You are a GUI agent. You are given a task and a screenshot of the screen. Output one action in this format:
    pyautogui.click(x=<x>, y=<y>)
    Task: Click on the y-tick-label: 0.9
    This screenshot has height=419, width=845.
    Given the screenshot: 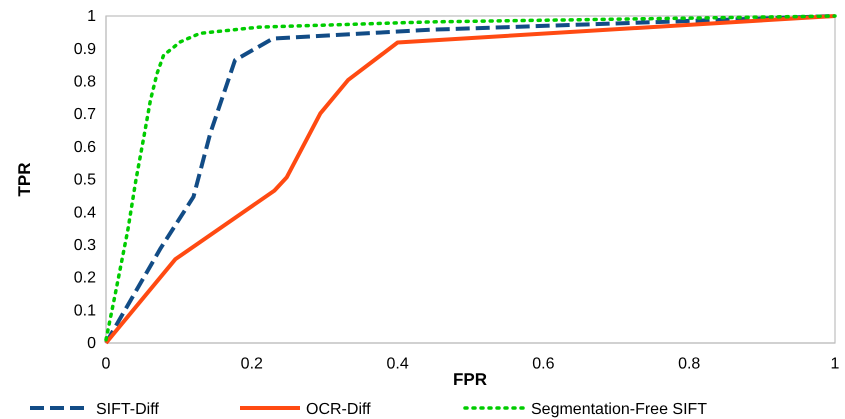 What is the action you would take?
    pyautogui.click(x=85, y=49)
    